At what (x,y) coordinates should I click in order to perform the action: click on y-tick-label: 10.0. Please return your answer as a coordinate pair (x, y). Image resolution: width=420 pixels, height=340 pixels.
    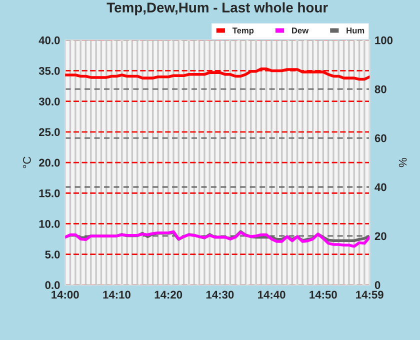
    Looking at the image, I should click on (49, 224).